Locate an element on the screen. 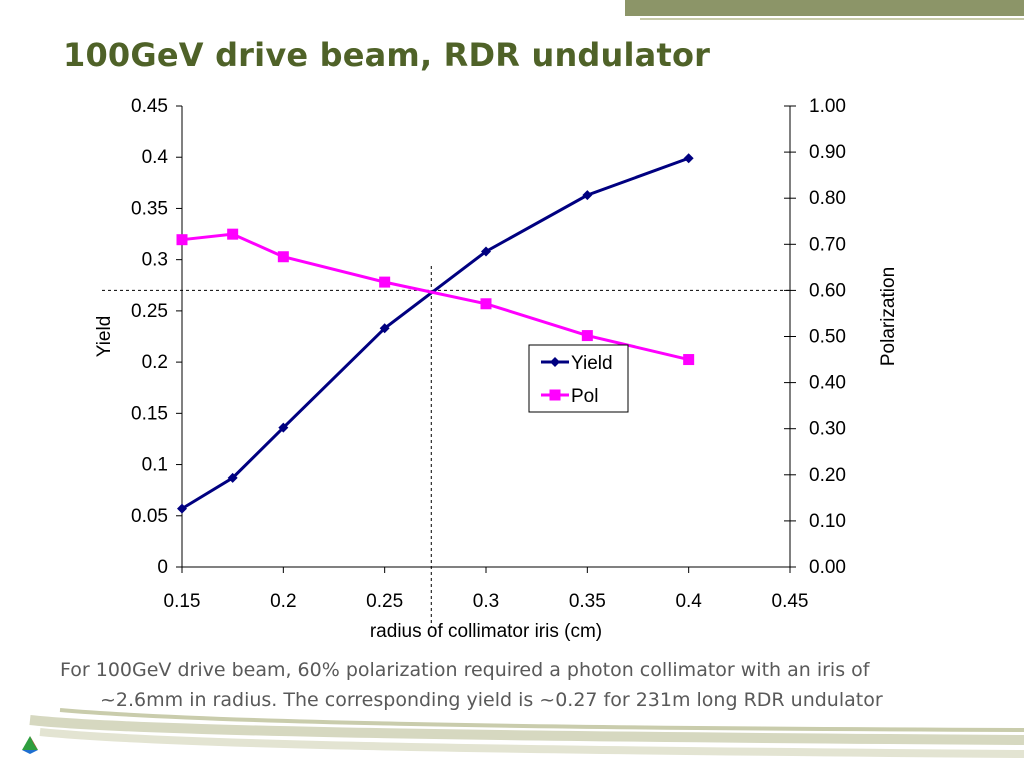 This screenshot has height=768, width=1024. y-right-tick-label: 1.00 is located at coordinates (827, 106).